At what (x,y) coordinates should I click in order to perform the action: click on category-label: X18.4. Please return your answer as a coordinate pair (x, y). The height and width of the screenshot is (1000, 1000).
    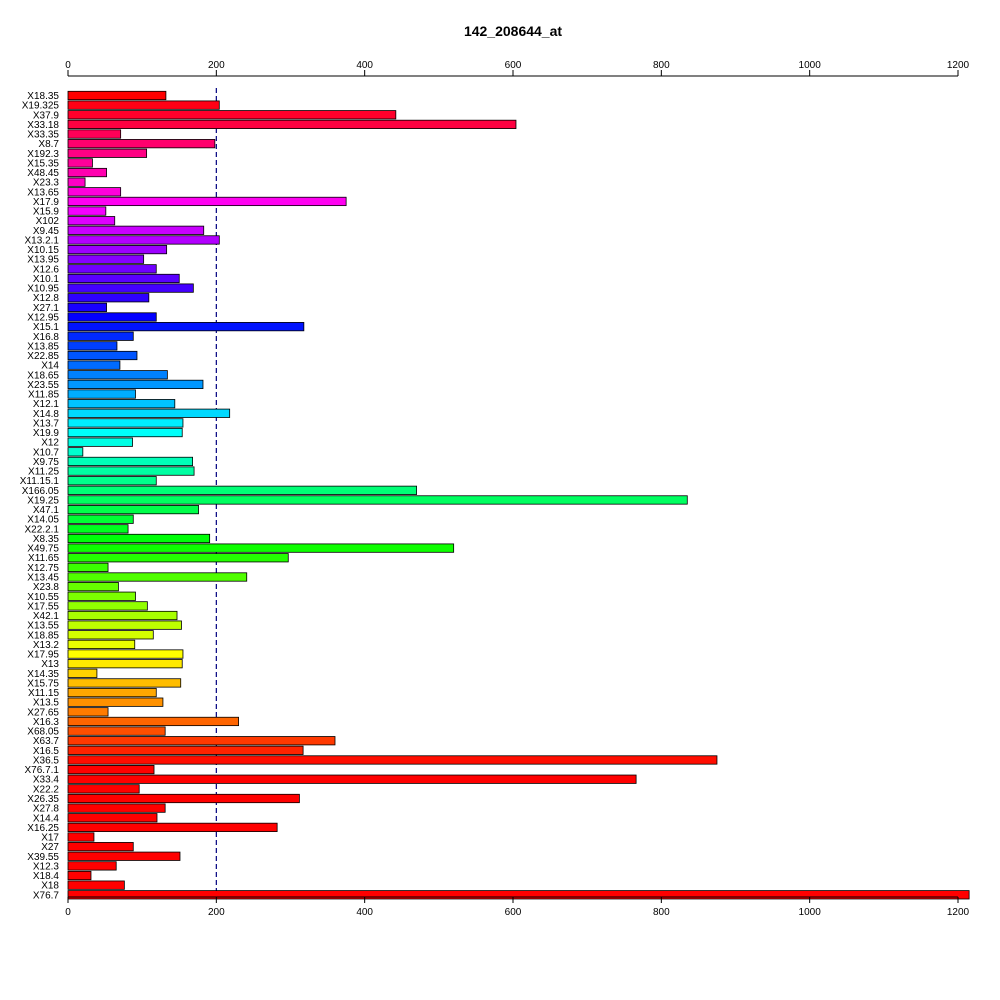
    Looking at the image, I should click on (46, 876).